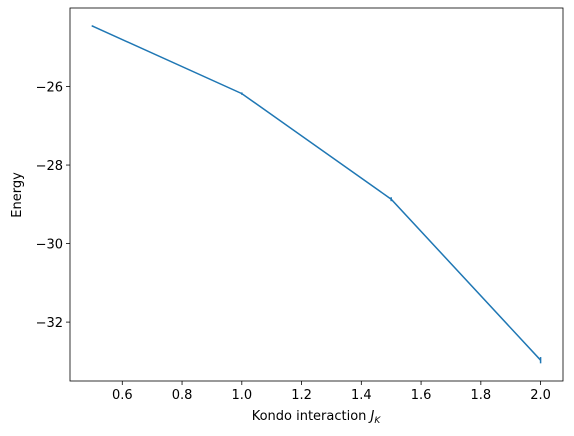  What do you see at coordinates (301, 395) in the screenshot?
I see `x-tick-label: 1.2` at bounding box center [301, 395].